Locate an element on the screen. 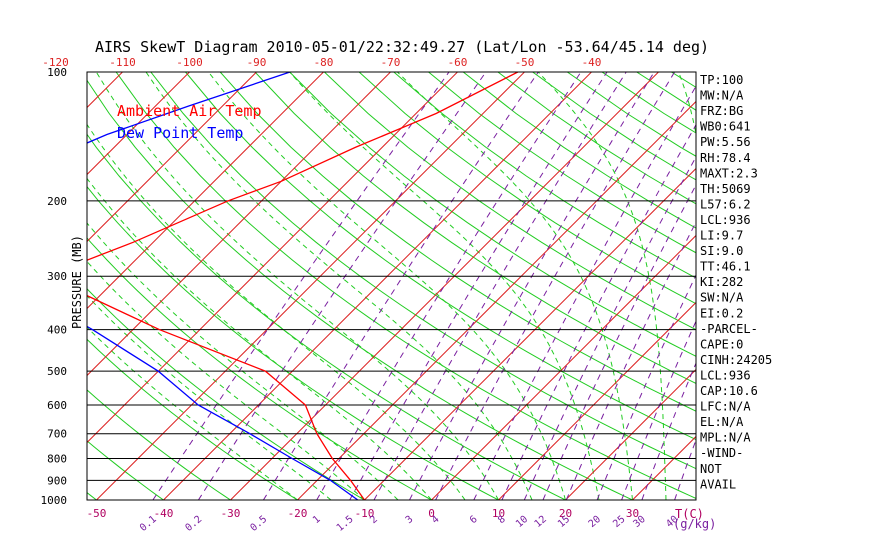 Image resolution: width=870 pixels, height=560 pixels. mixing-ratio-tick-label: 1.5 is located at coordinates (345, 524).